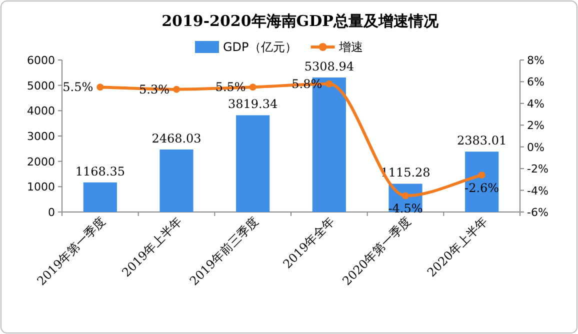  I want to click on data-label: 1168.35, so click(100, 171).